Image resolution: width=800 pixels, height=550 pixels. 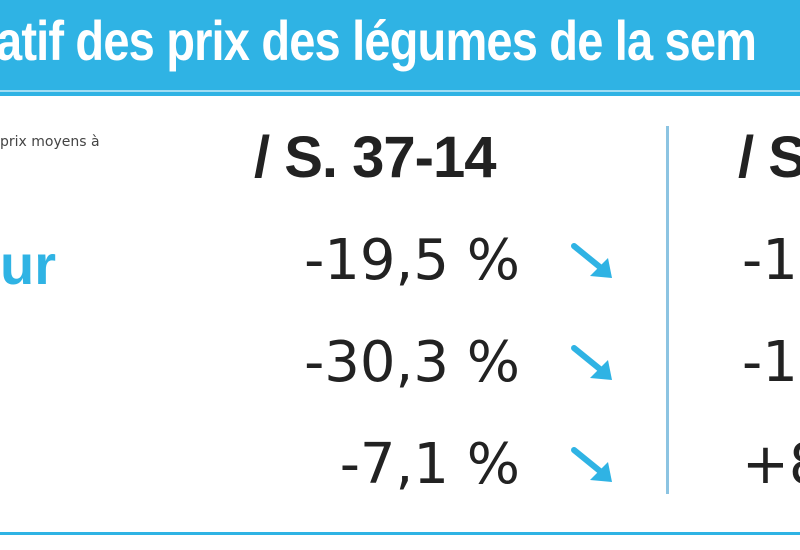 What do you see at coordinates (429, 464) in the screenshot?
I see `row-3-value-1: -7,1 %` at bounding box center [429, 464].